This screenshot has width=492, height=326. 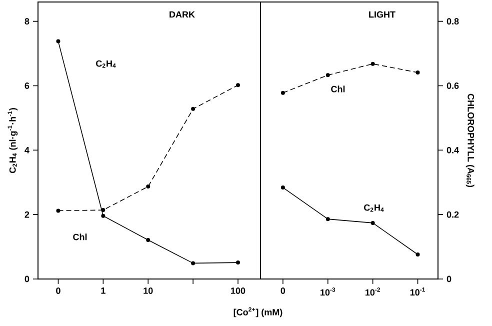 I want to click on y2-tick-label: 0.2, so click(x=452, y=214).